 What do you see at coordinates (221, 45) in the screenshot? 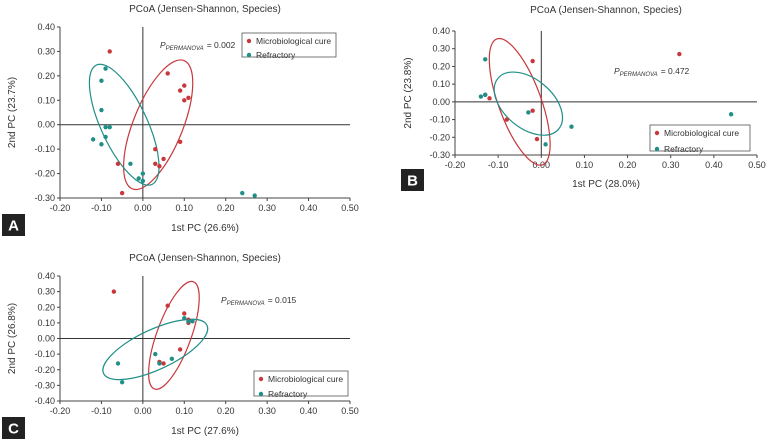
I see `permanova-value: = 0.002` at bounding box center [221, 45].